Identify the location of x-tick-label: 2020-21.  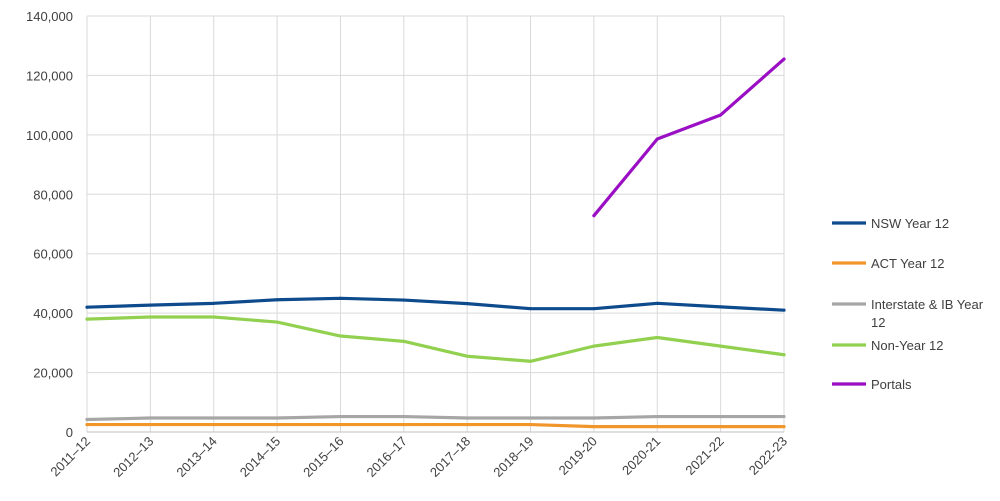
(641, 456).